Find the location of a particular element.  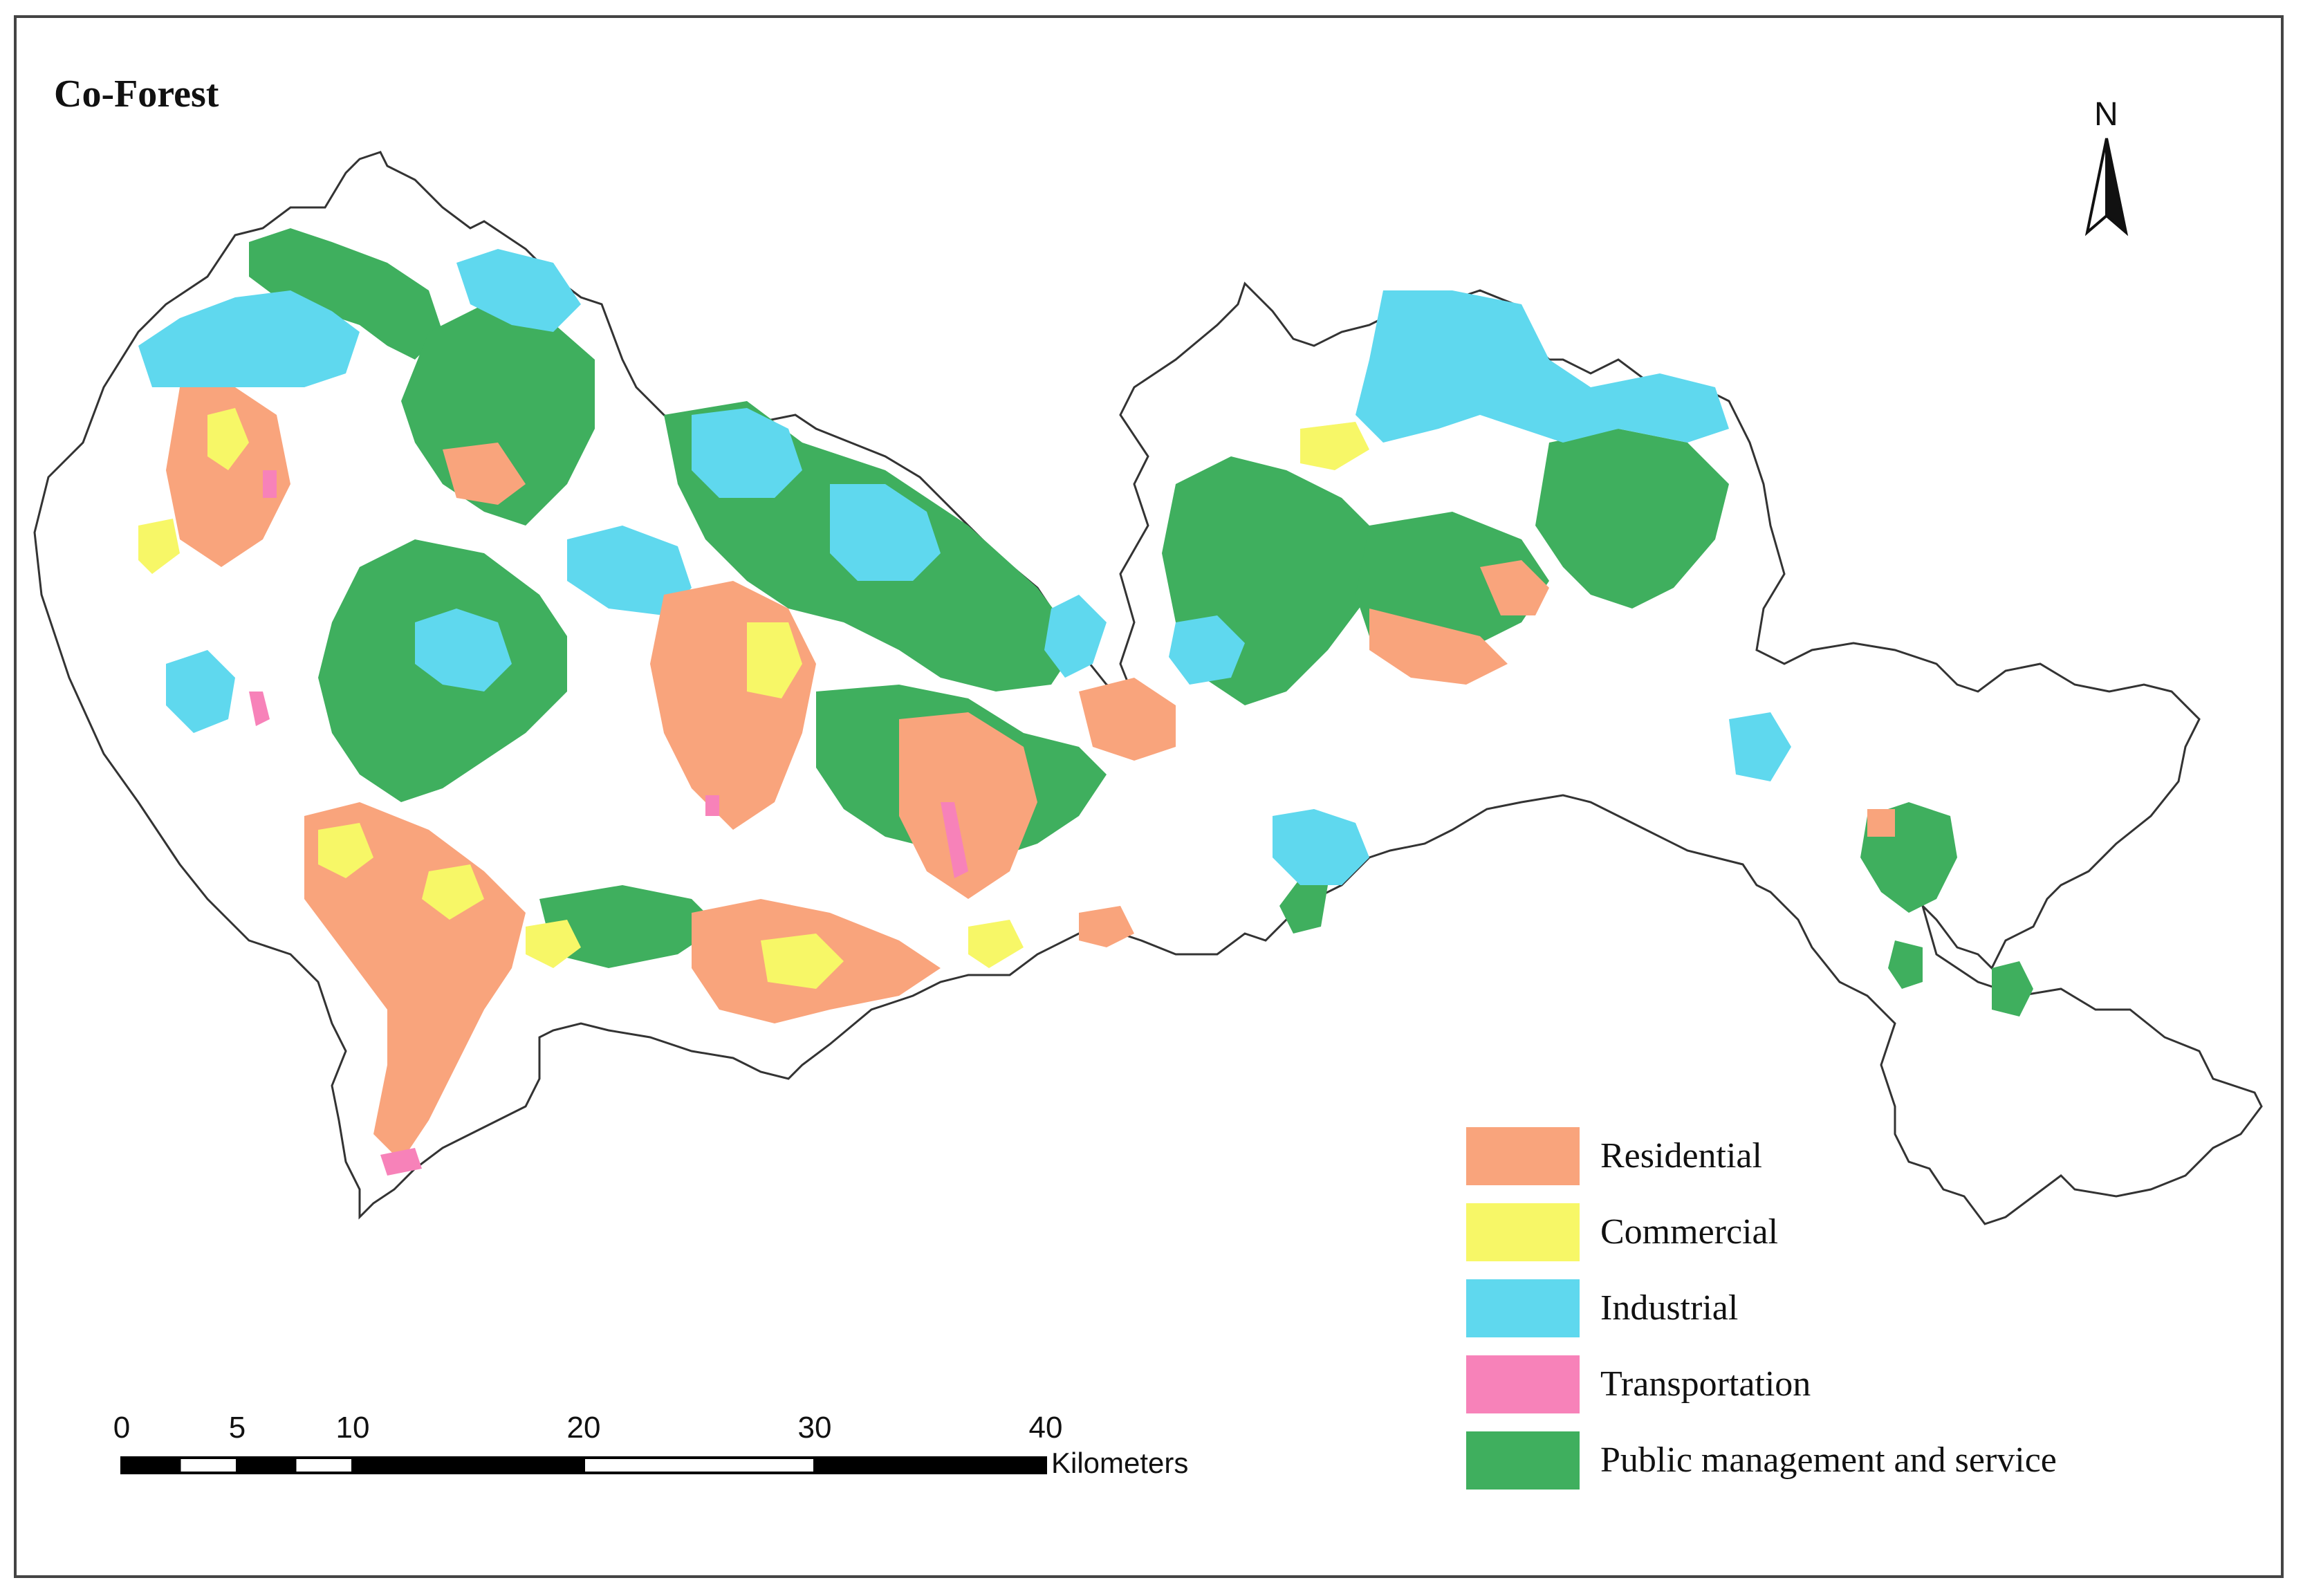

legend-swatch-transportation is located at coordinates (1523, 1384).